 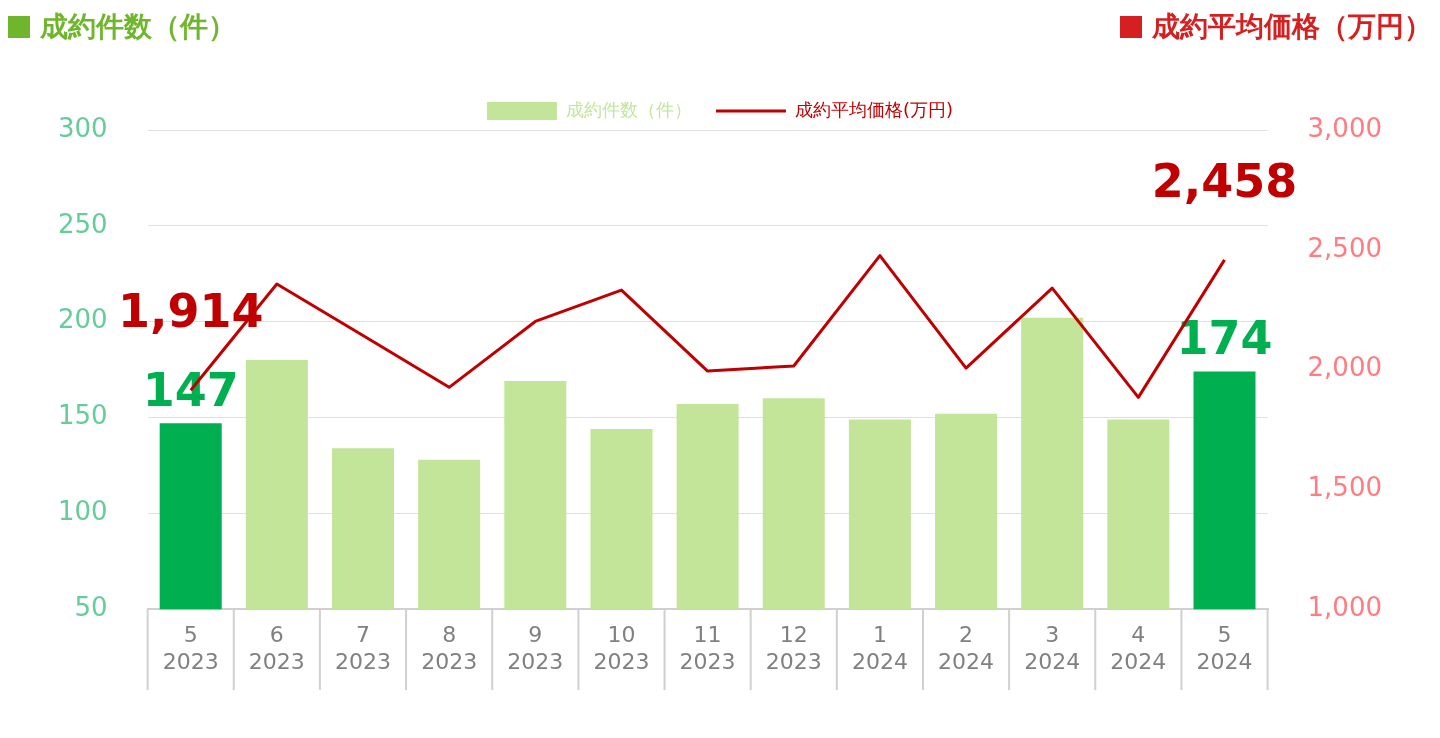 What do you see at coordinates (82, 511) in the screenshot?
I see `y-tick-label: 100` at bounding box center [82, 511].